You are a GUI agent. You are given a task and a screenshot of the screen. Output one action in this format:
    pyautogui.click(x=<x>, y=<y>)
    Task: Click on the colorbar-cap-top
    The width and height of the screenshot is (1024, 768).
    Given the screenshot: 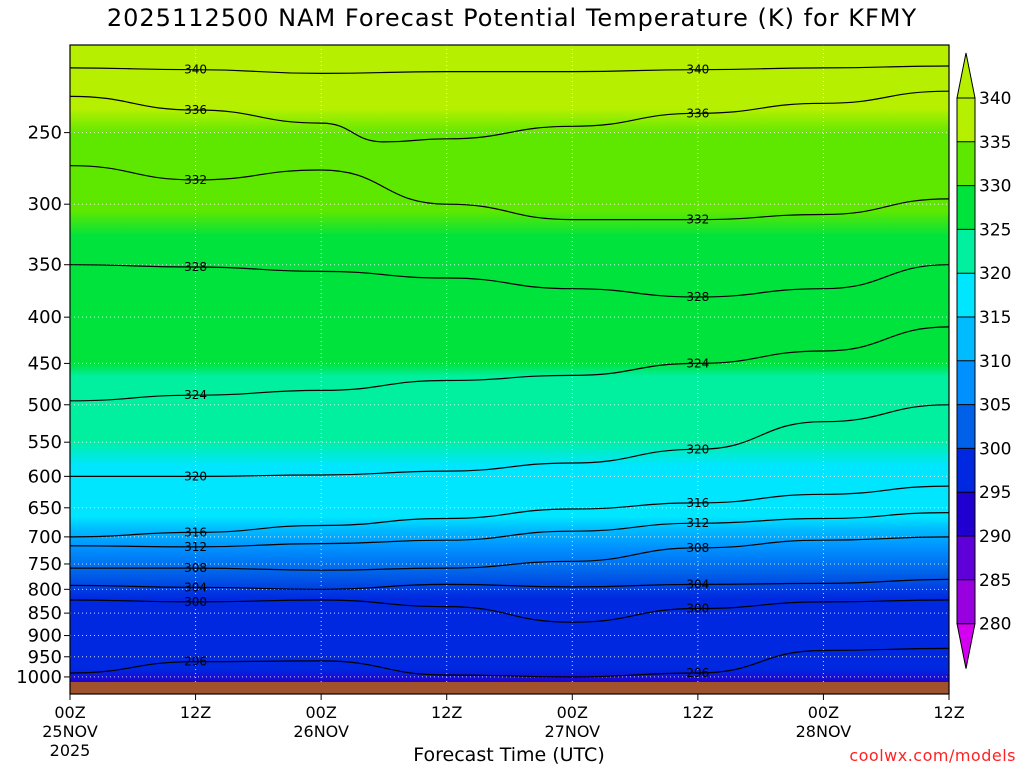 What is the action you would take?
    pyautogui.click(x=966, y=75)
    